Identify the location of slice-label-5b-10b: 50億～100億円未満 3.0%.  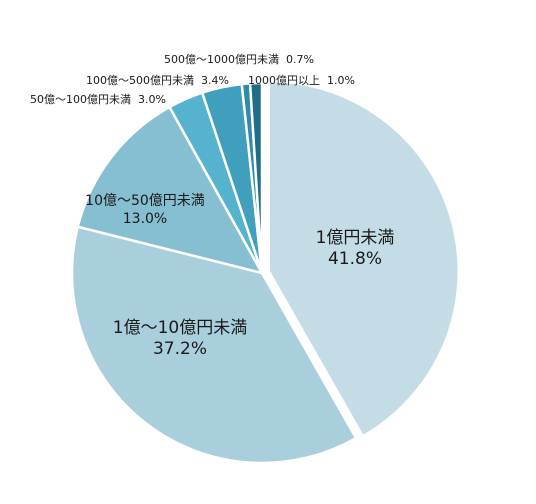
(98, 99).